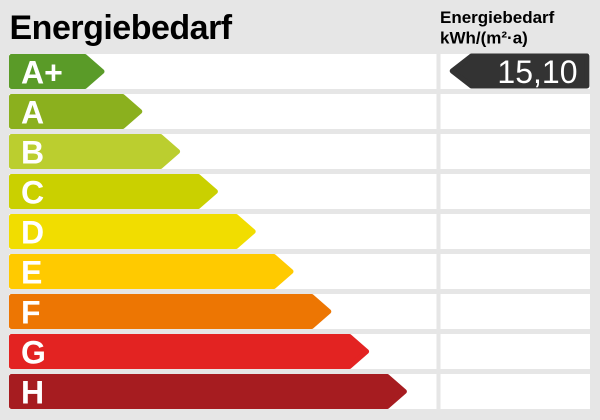  I want to click on svg-text: G, so click(33, 353).